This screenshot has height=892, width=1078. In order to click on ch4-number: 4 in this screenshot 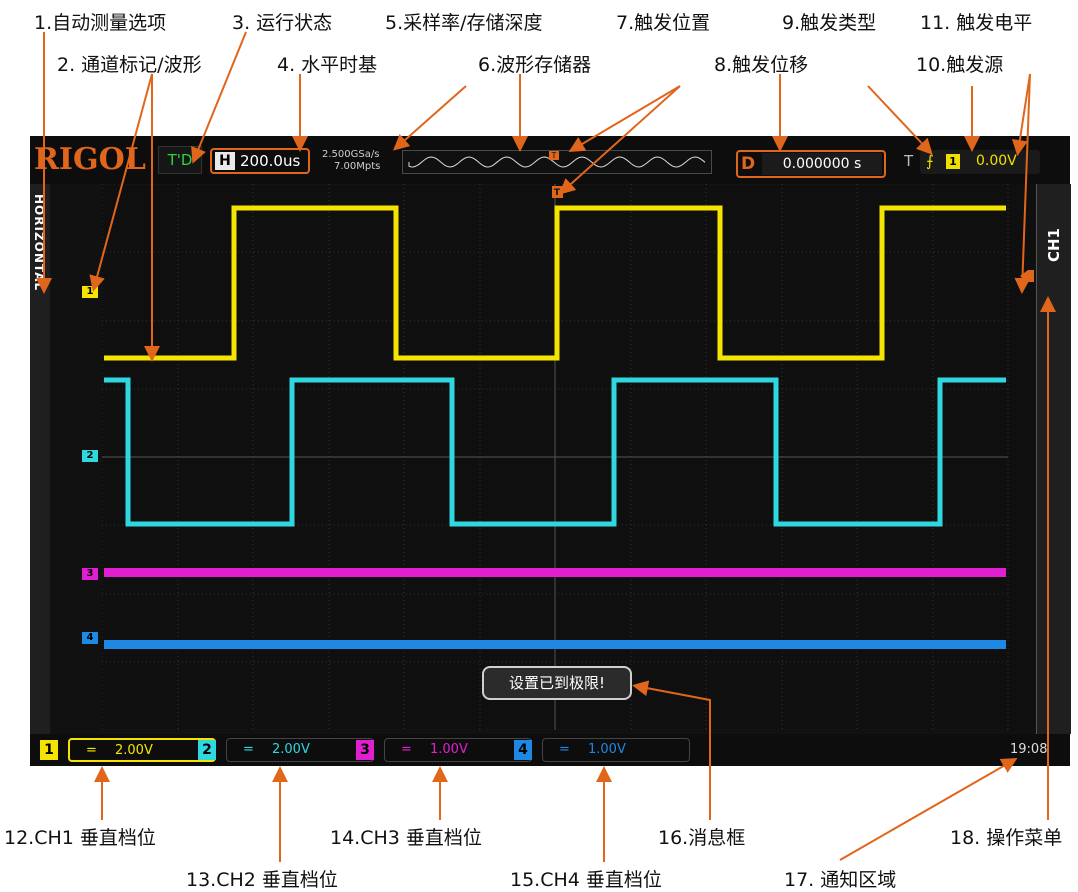, I will do `click(523, 750)`.